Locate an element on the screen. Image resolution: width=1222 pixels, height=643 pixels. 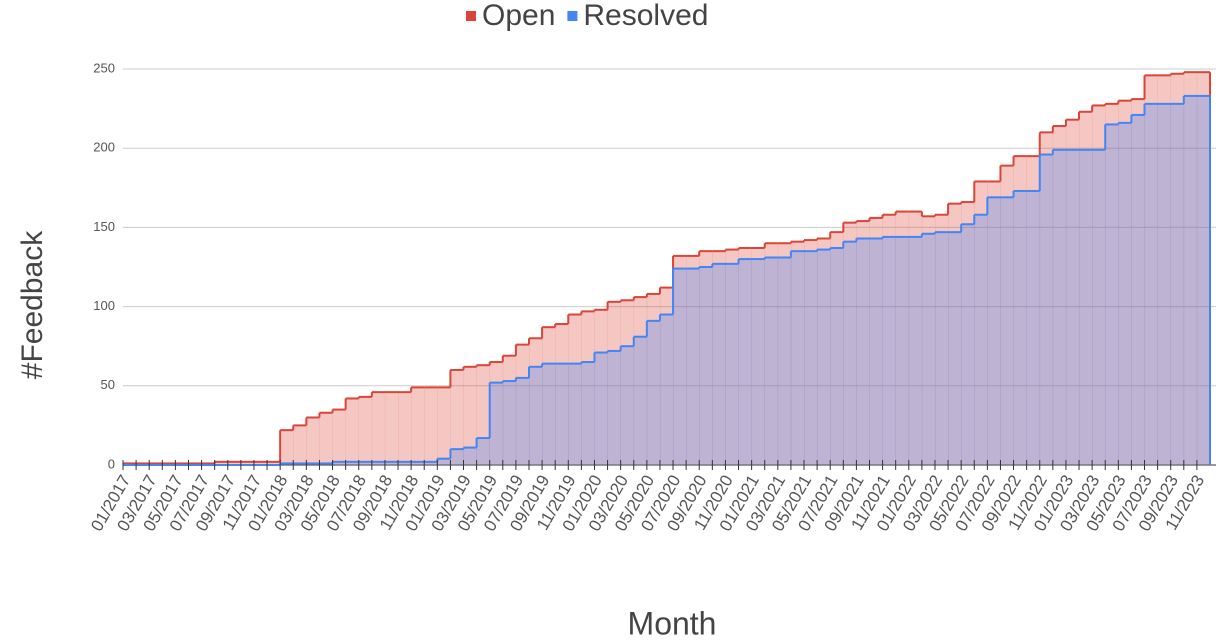
x-axis-title: Month is located at coordinates (672, 623).